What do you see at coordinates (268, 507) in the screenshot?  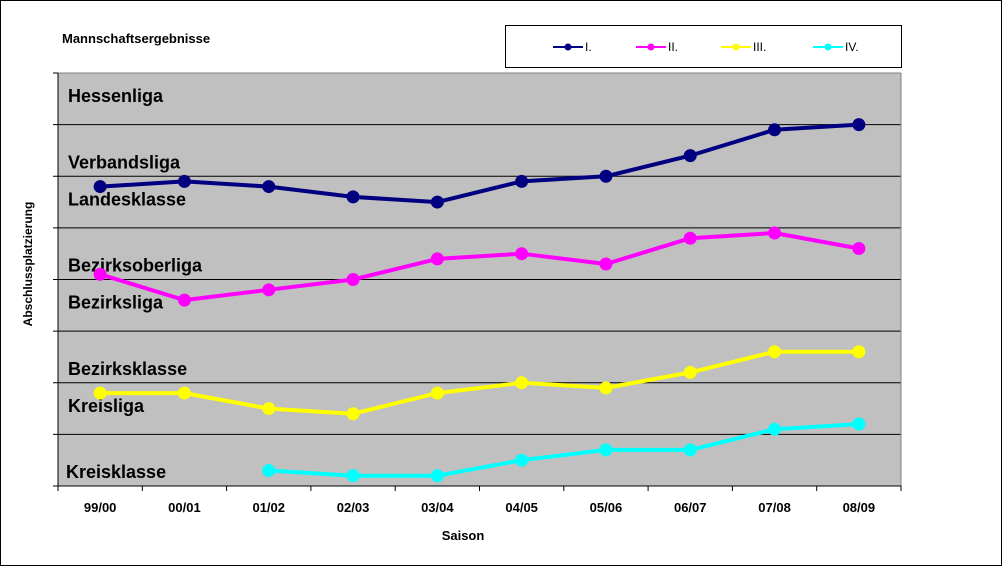 I see `x-tick-label: 01/02` at bounding box center [268, 507].